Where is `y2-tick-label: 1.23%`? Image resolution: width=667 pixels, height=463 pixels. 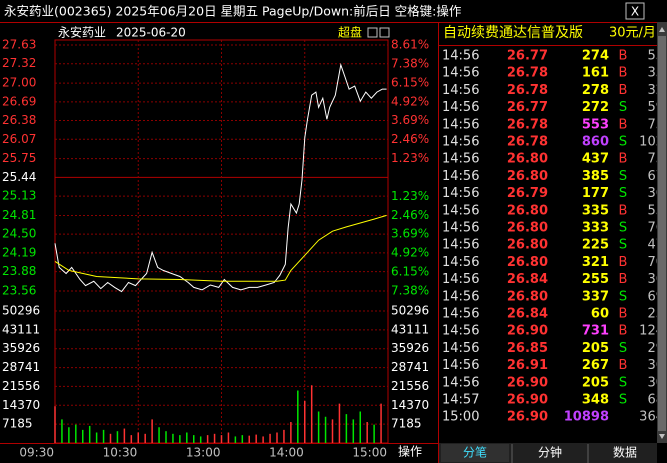 y2-tick-label: 1.23% is located at coordinates (410, 196).